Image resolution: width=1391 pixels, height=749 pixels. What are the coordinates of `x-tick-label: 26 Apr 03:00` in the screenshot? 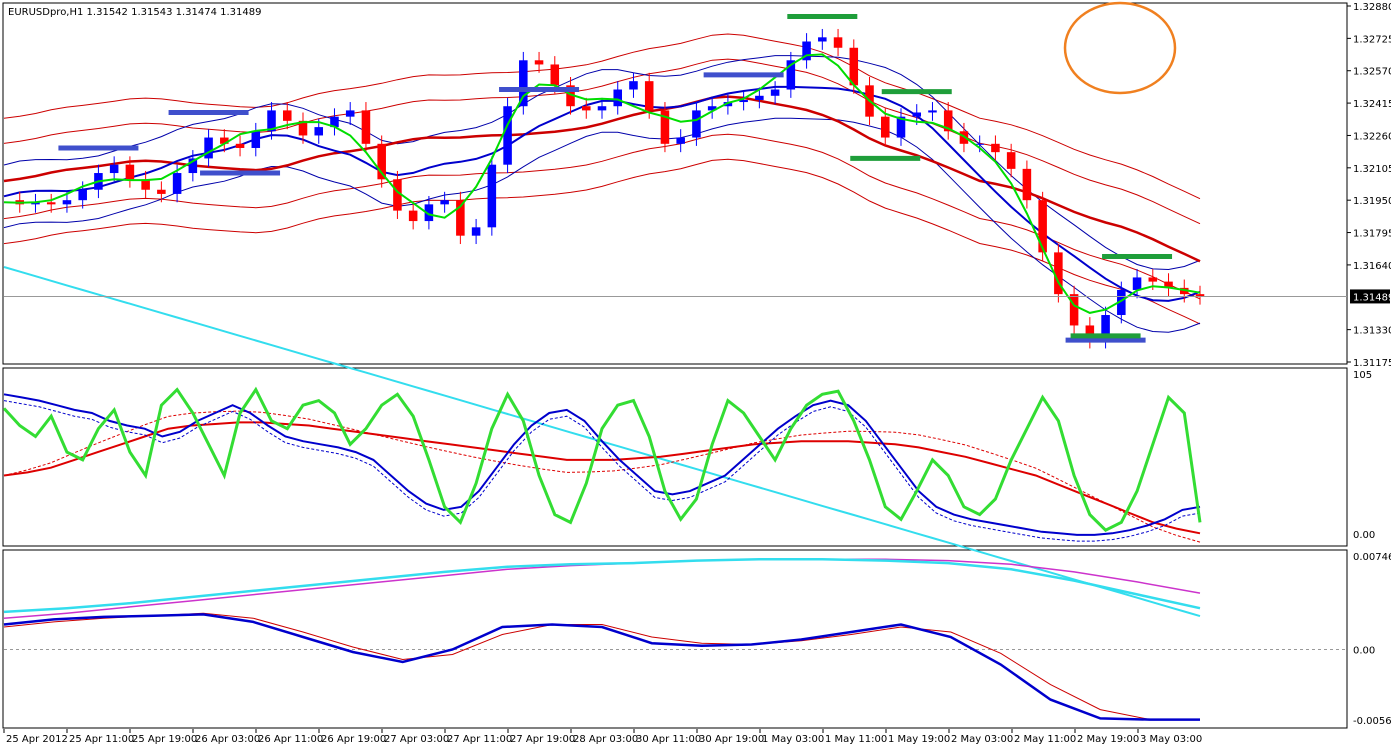 It's located at (227, 739).